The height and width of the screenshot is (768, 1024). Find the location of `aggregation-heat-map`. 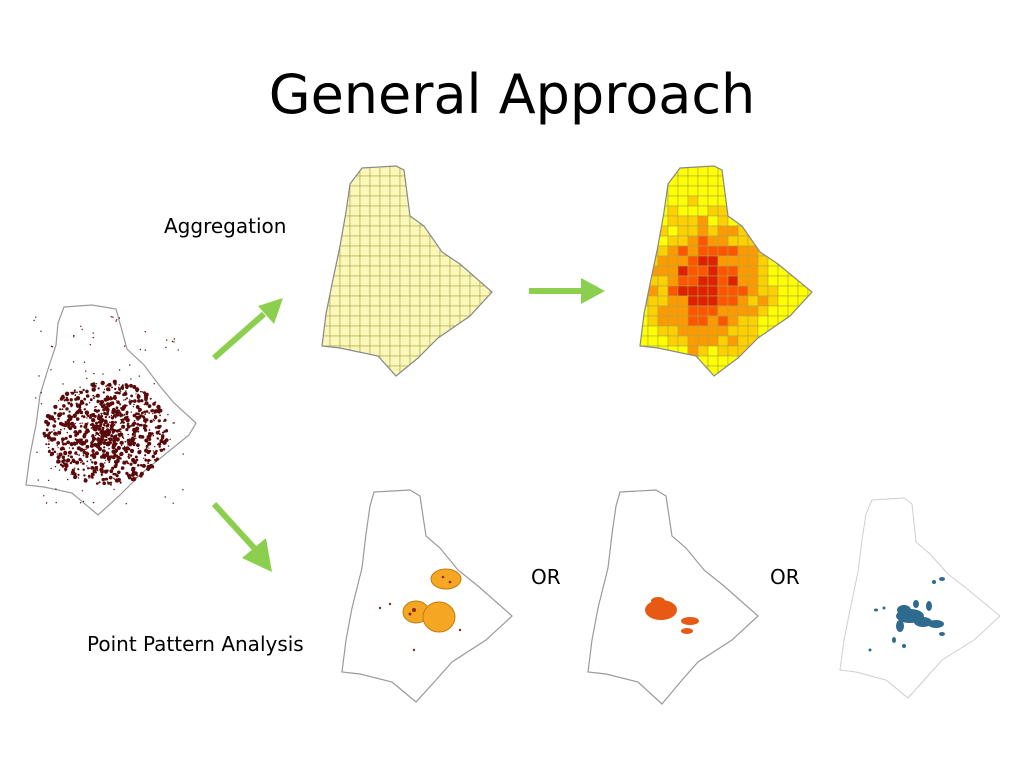

aggregation-heat-map is located at coordinates (726, 271).